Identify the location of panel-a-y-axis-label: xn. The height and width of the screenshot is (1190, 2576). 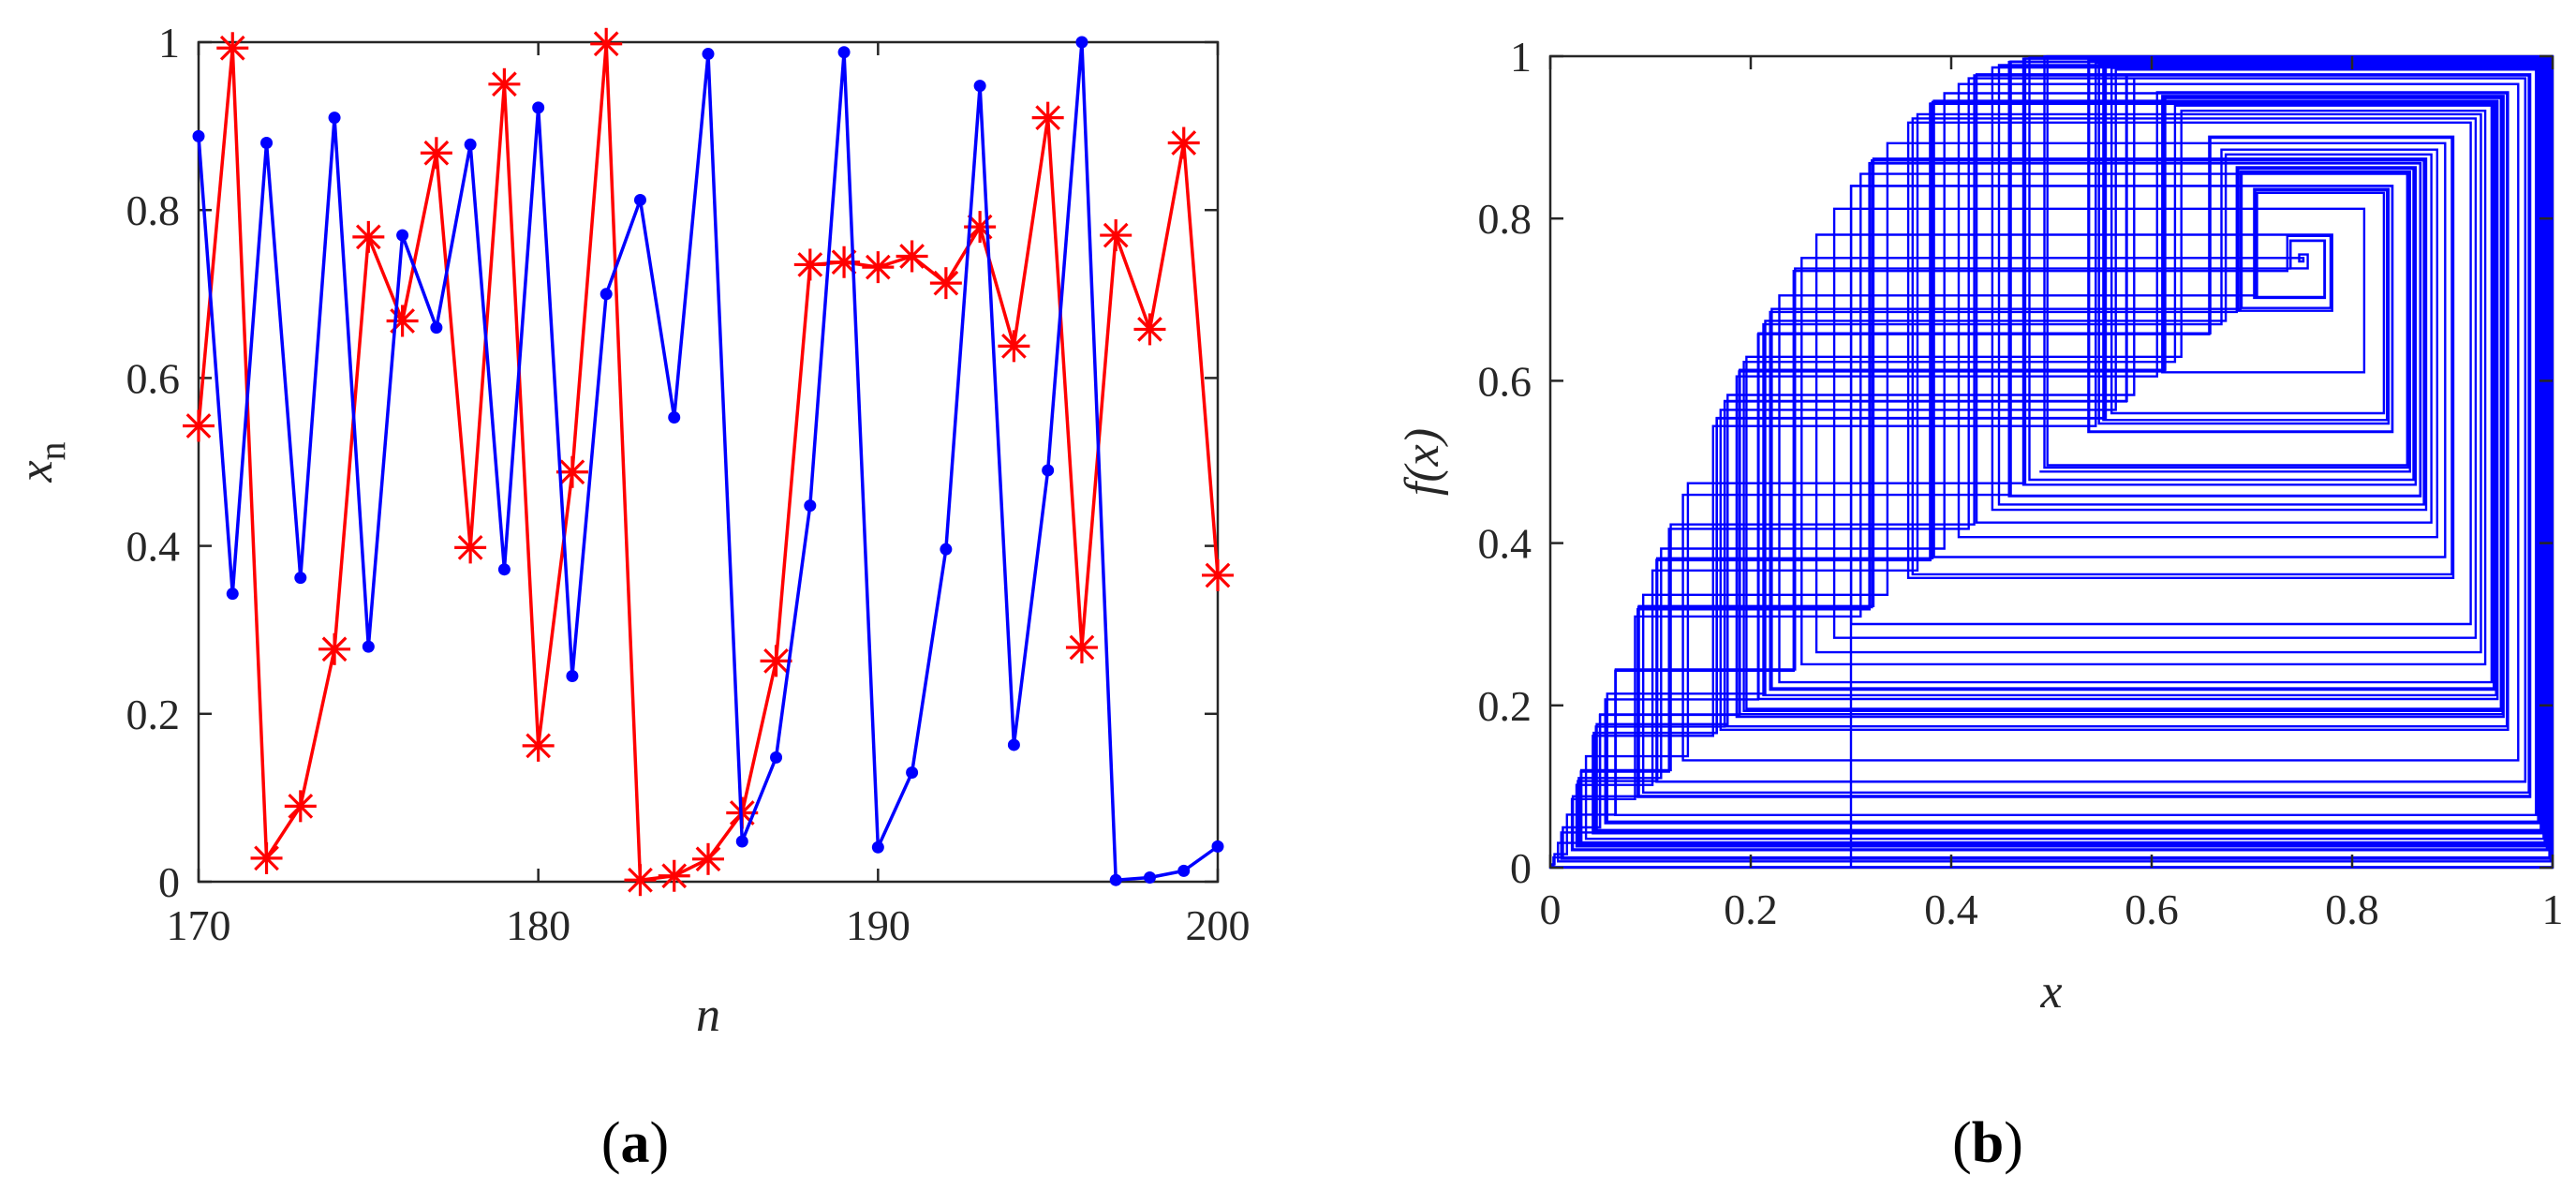
(41, 462).